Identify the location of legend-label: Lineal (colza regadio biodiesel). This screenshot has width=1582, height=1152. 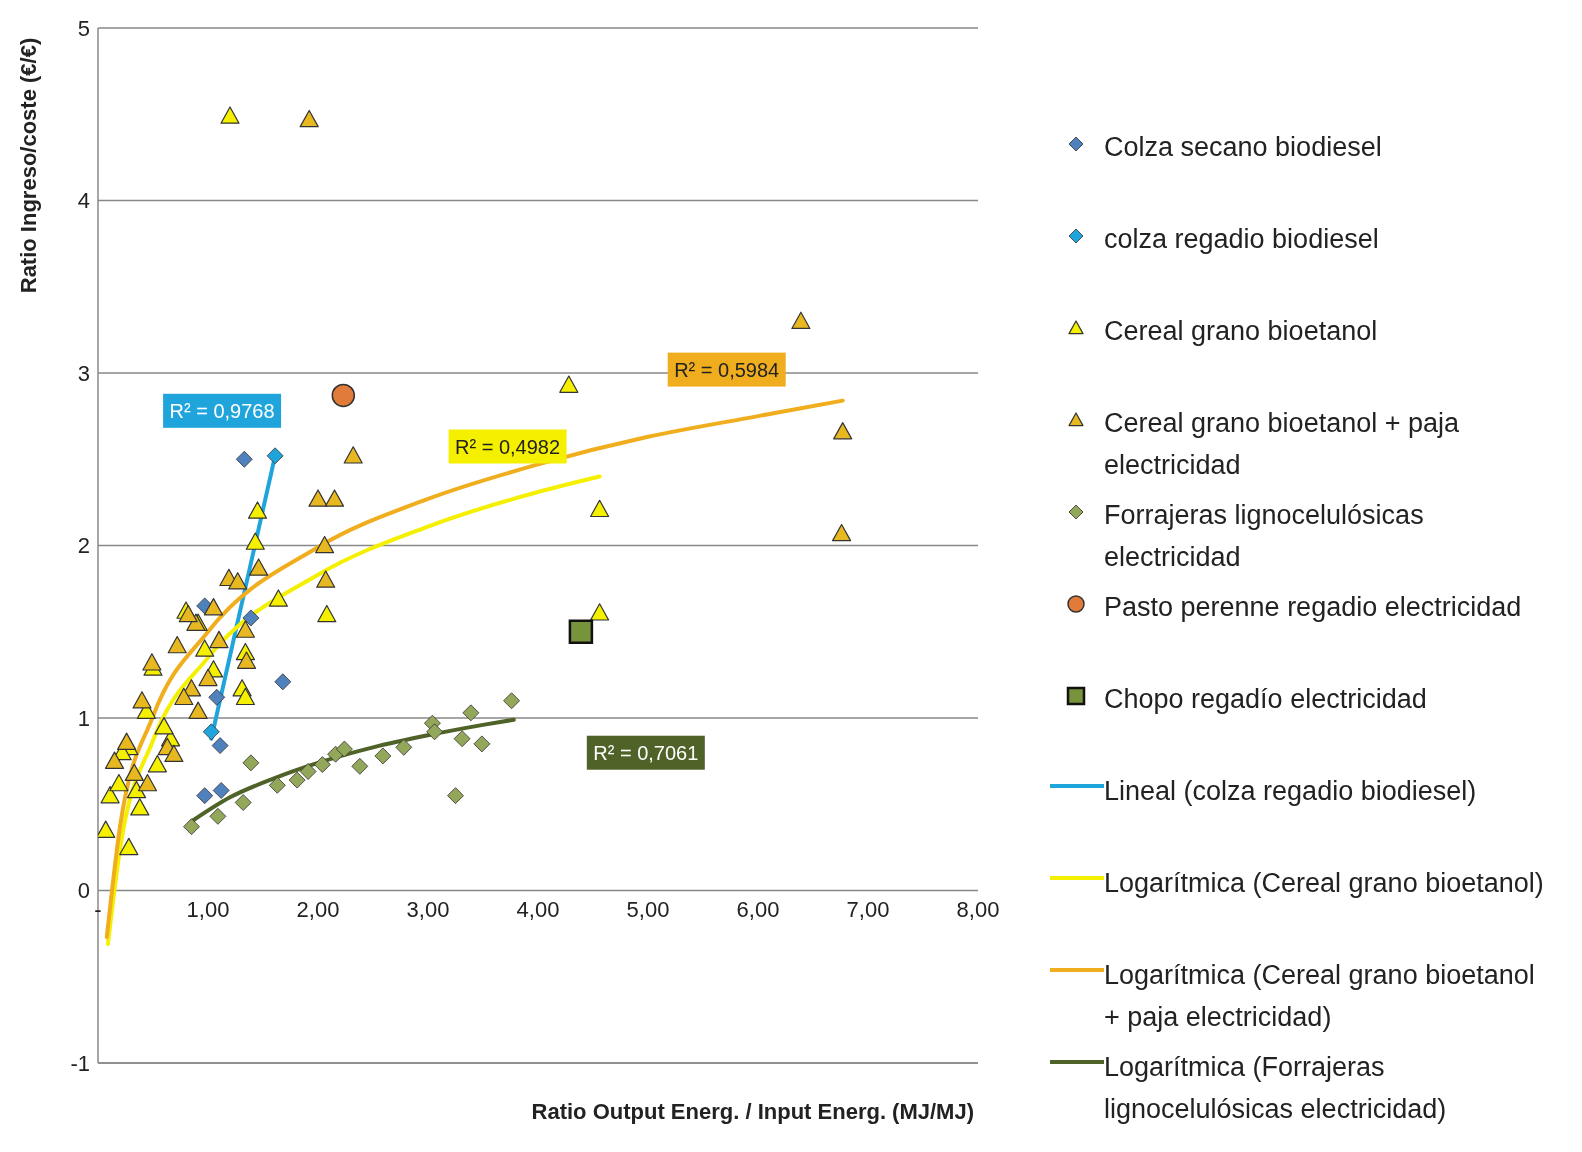
(1291, 791).